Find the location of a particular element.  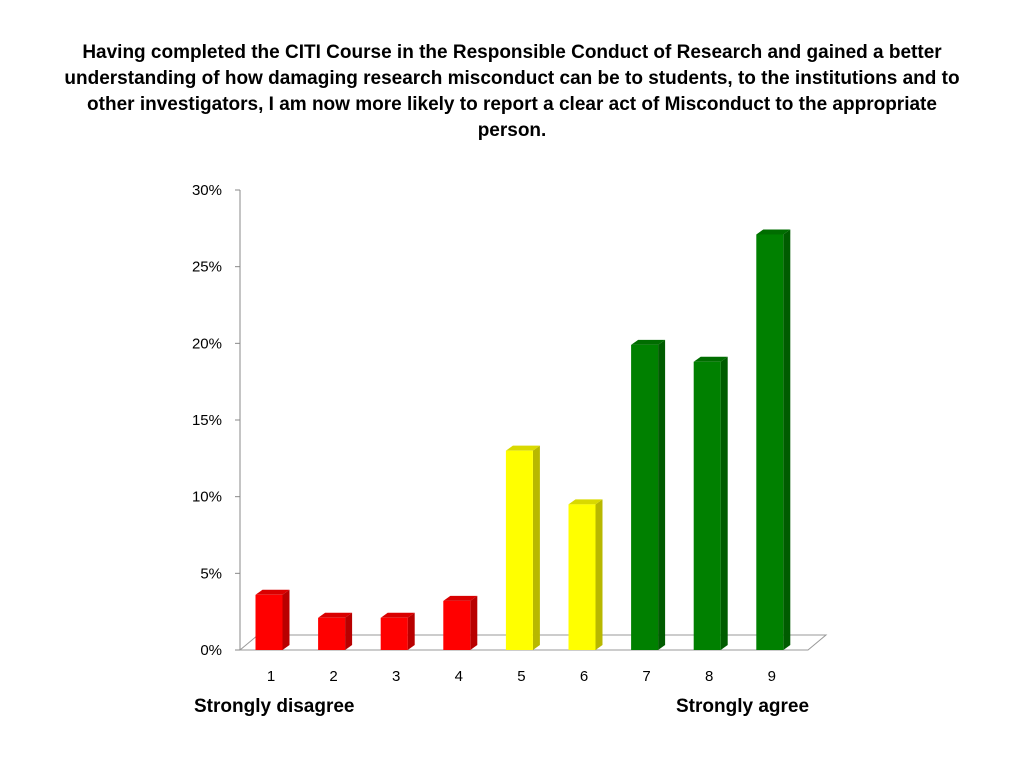

y-tick-label: 10% is located at coordinates (207, 497).